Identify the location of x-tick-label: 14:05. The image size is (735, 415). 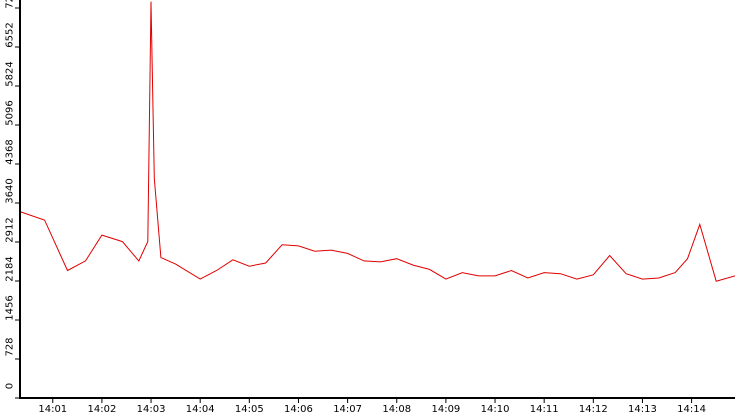
(249, 409).